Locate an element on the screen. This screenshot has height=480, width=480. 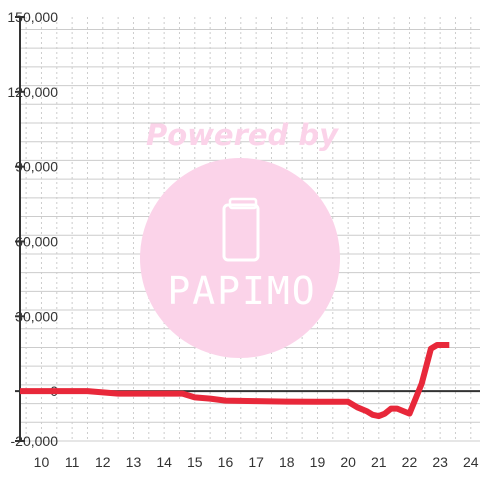
x-tick-label: 20 is located at coordinates (348, 462).